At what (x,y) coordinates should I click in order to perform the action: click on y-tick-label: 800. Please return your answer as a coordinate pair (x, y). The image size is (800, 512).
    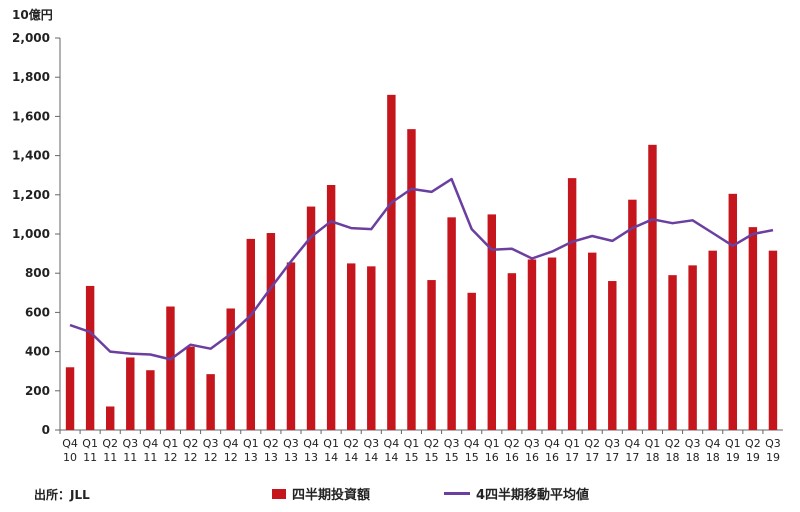
    Looking at the image, I should click on (37, 273).